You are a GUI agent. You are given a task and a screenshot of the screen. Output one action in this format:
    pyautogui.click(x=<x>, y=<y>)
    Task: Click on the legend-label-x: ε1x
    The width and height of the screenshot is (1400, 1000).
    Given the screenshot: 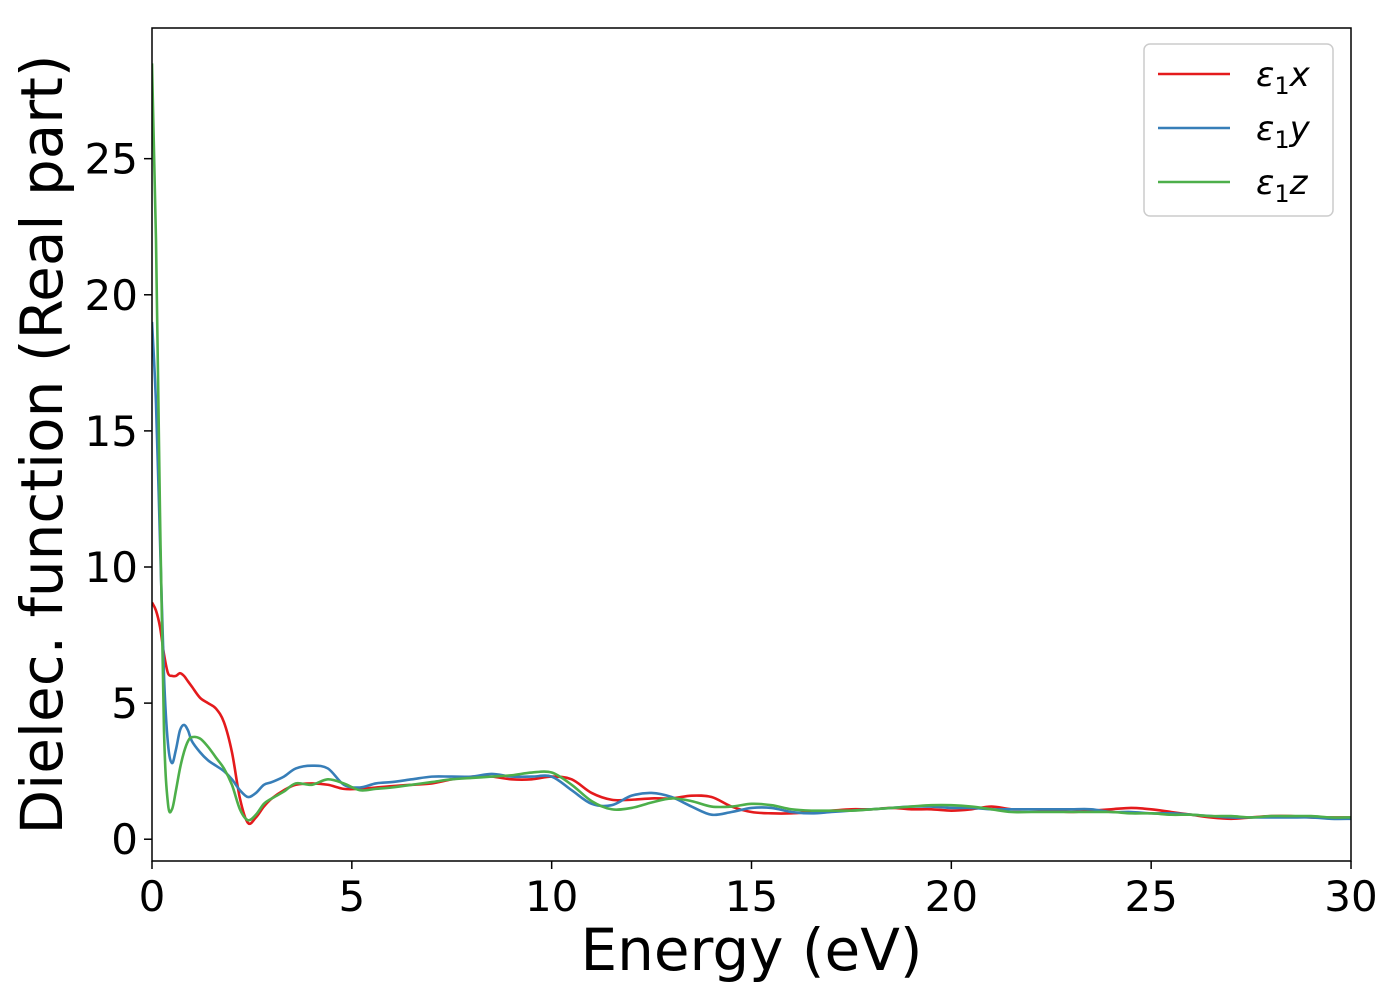 What is the action you would take?
    pyautogui.click(x=1283, y=77)
    